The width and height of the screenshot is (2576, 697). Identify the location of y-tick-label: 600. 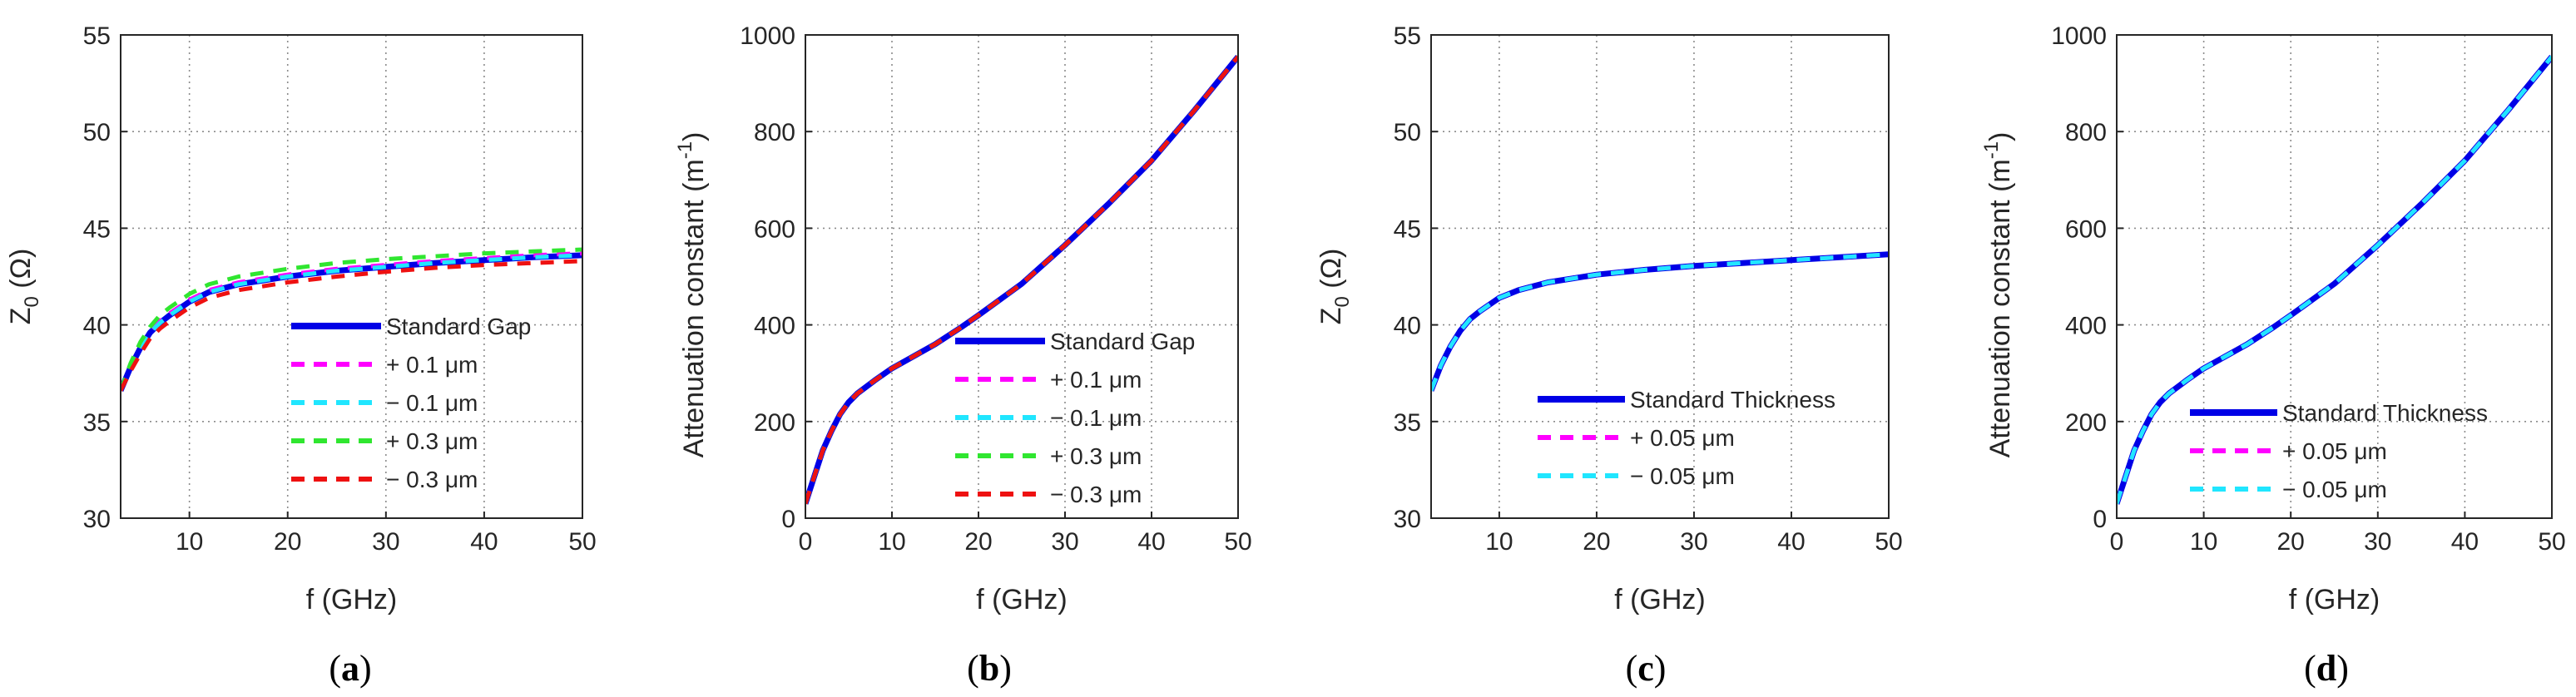
(774, 229).